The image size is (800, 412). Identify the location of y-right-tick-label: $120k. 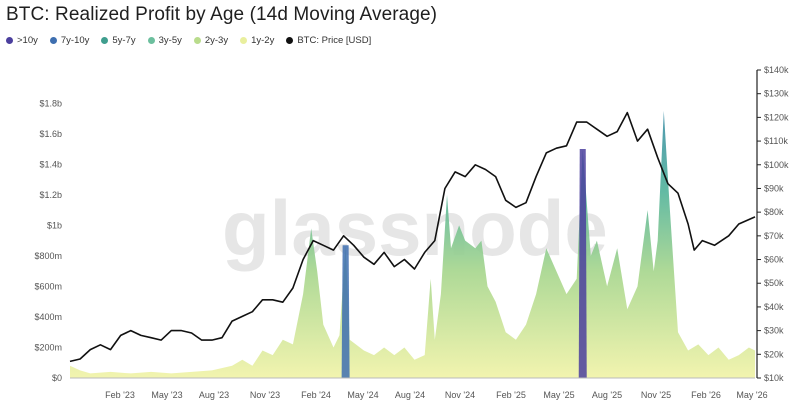
(776, 117).